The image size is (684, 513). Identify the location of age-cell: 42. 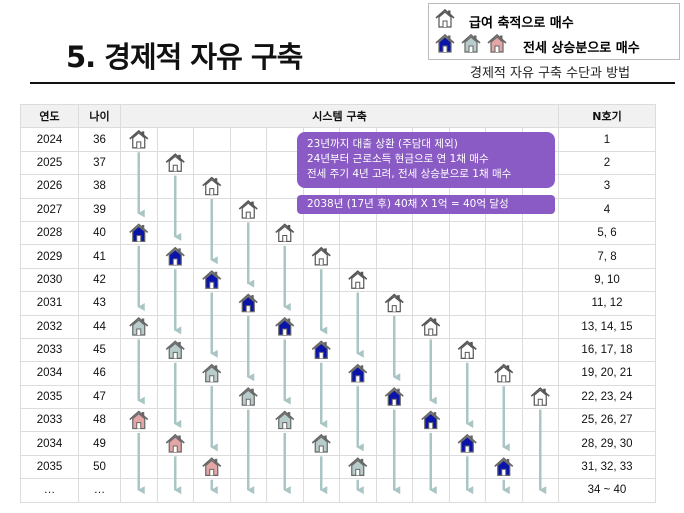
(99, 280).